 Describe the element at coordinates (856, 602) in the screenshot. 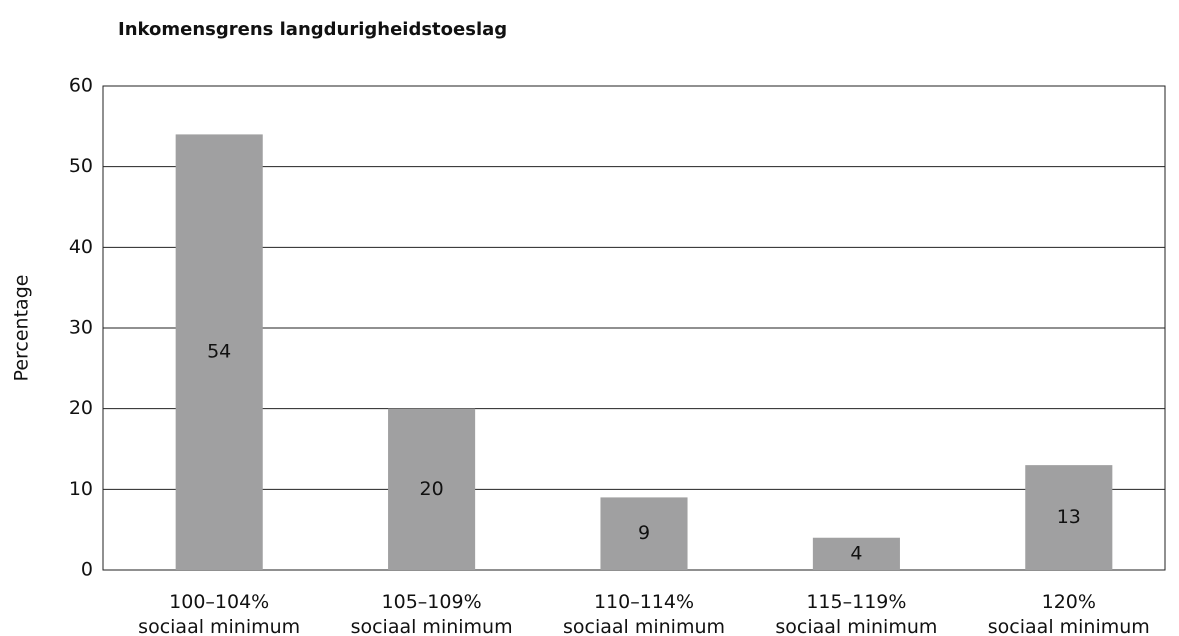

I see `x-tick-label-line: 115–119%` at that location.